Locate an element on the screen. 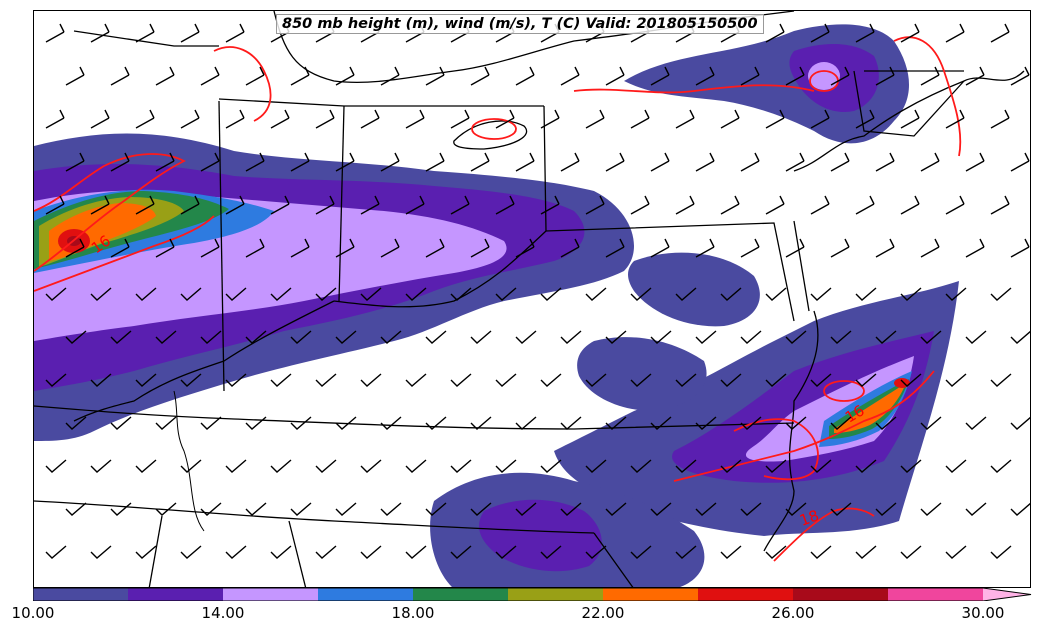  wind-band-south-inner is located at coordinates (540, 535).